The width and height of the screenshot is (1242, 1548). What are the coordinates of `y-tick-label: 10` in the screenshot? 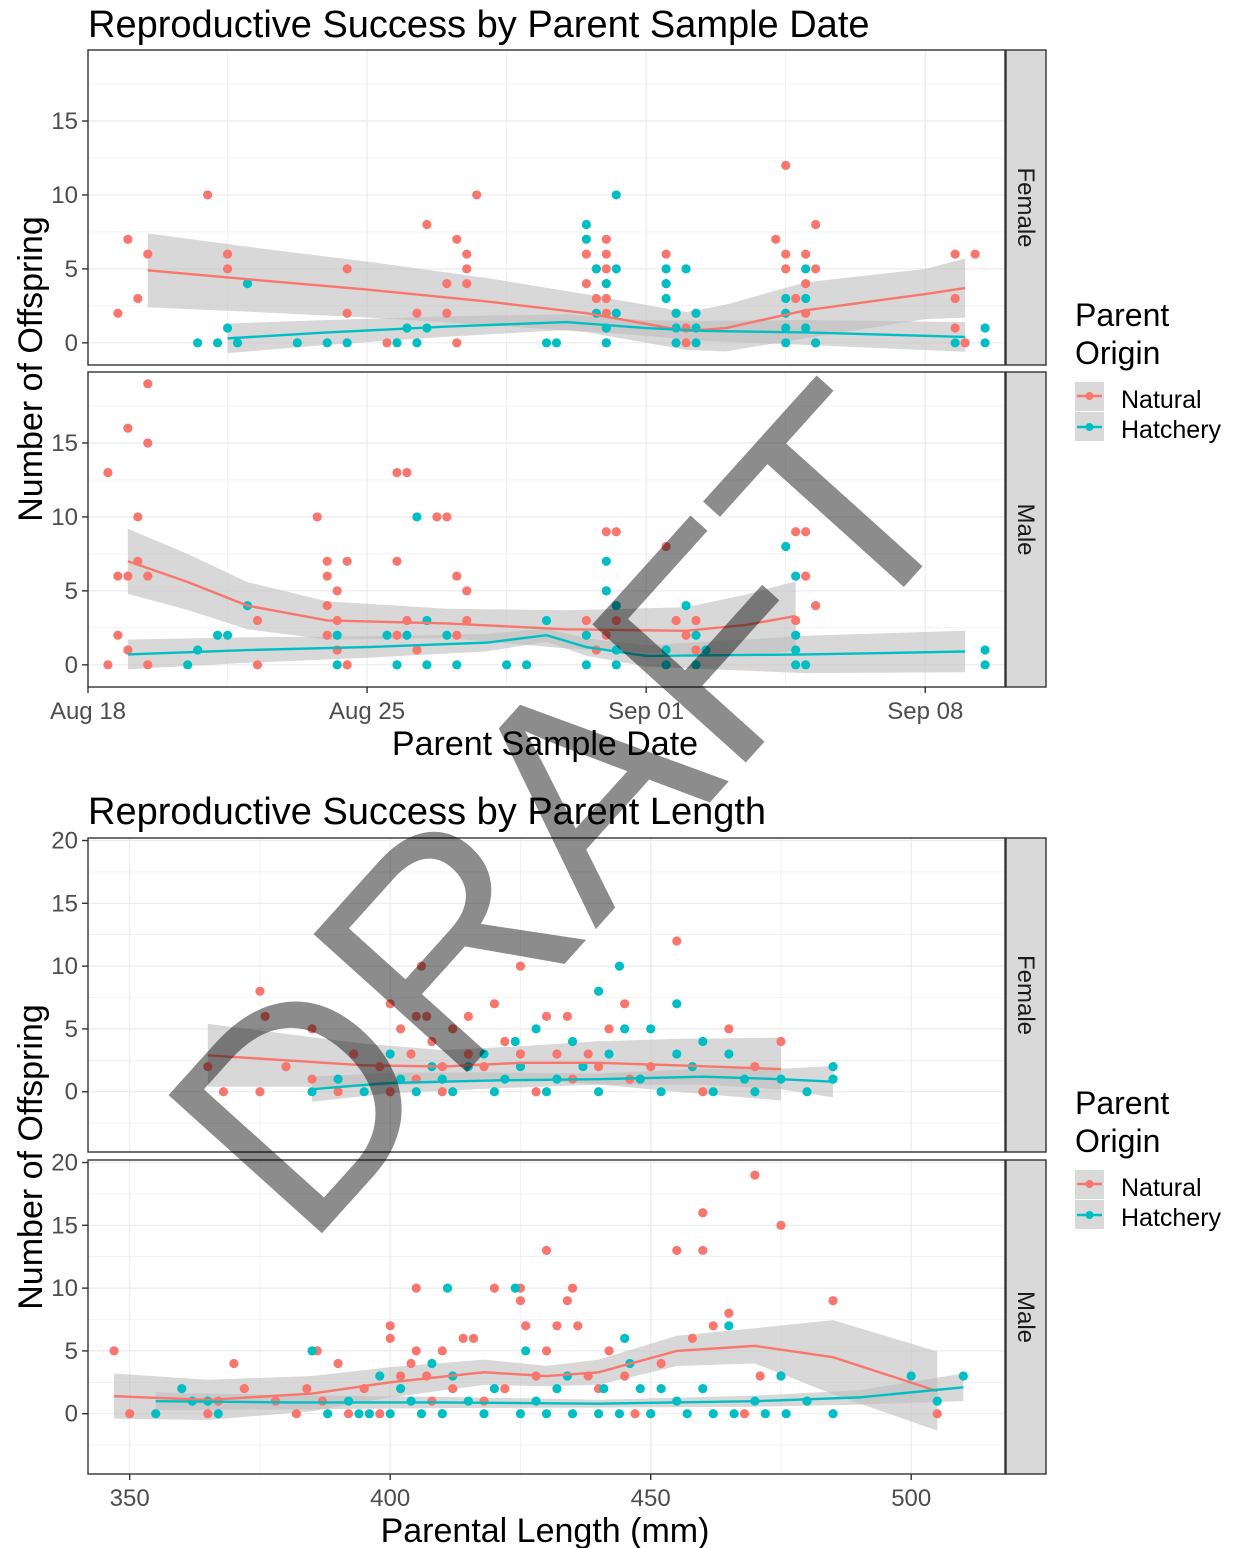 It's located at (64, 195).